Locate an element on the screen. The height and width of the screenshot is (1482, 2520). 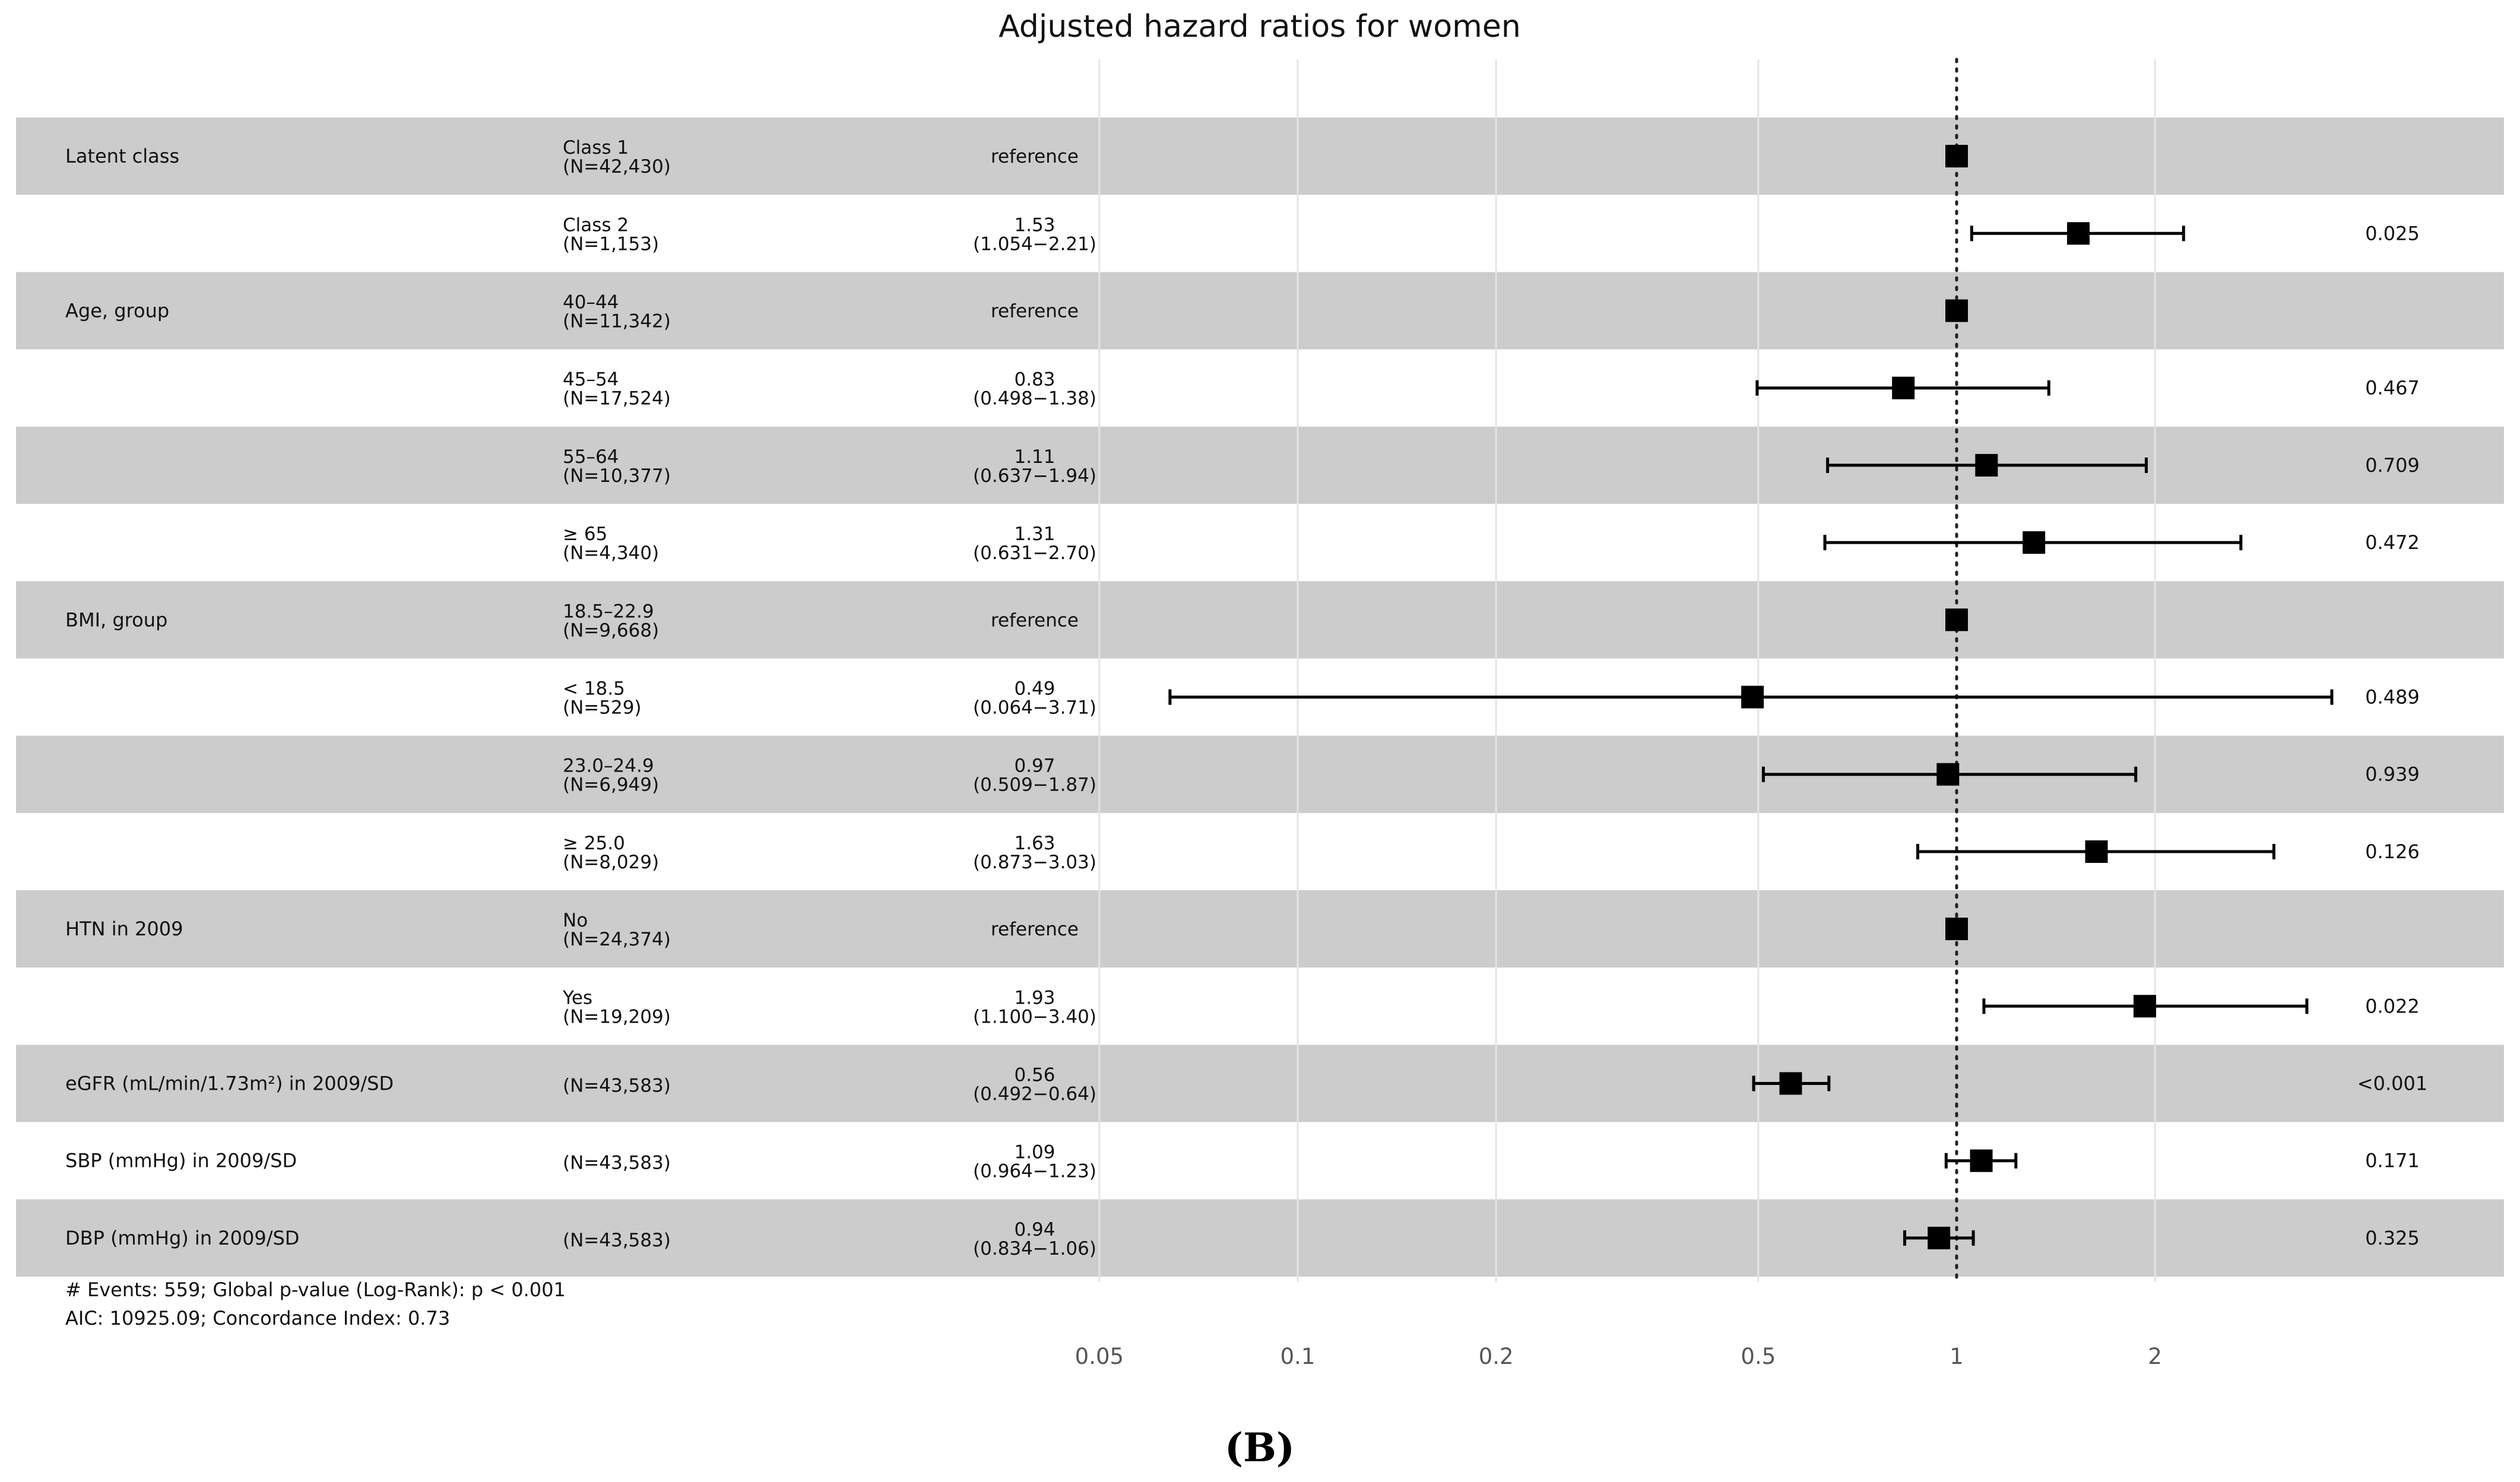
ci-label: (1.054−2.21) is located at coordinates (1034, 244).